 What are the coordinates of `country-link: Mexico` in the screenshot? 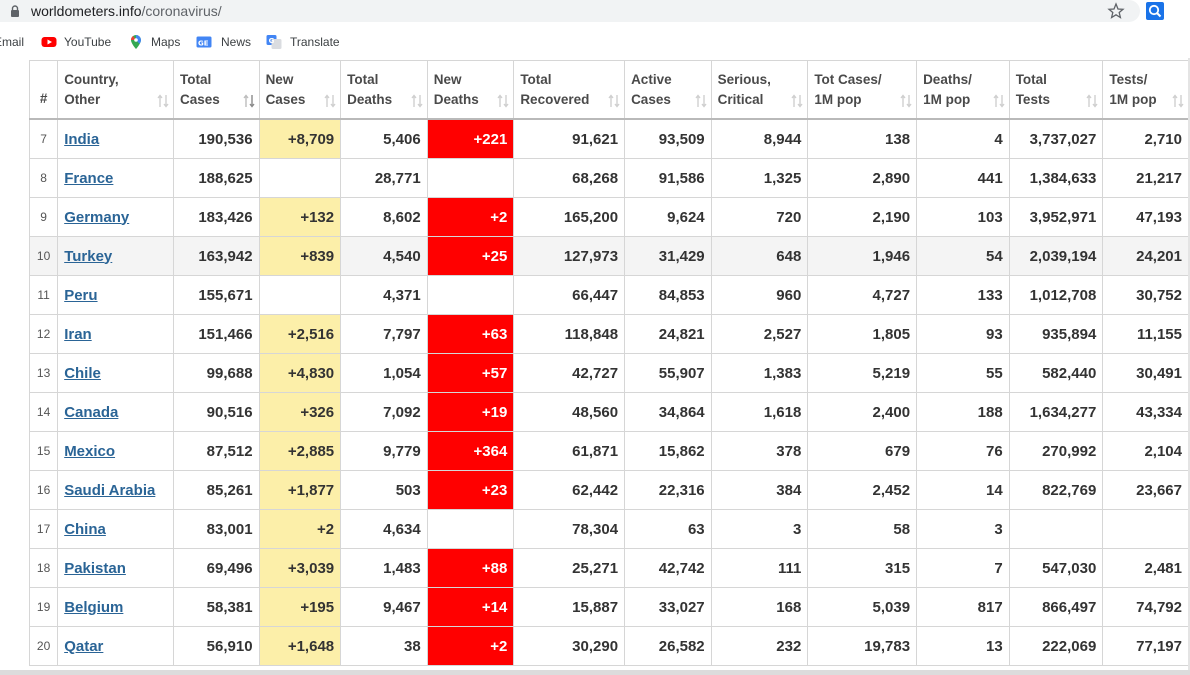 It's located at (90, 451).